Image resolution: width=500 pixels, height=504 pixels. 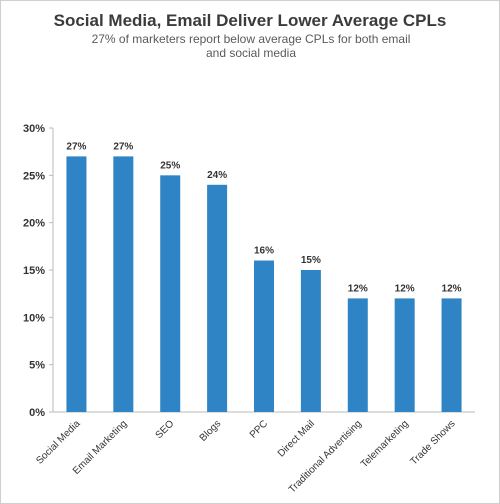 What do you see at coordinates (37, 413) in the screenshot?
I see `y-tick-label: 0%` at bounding box center [37, 413].